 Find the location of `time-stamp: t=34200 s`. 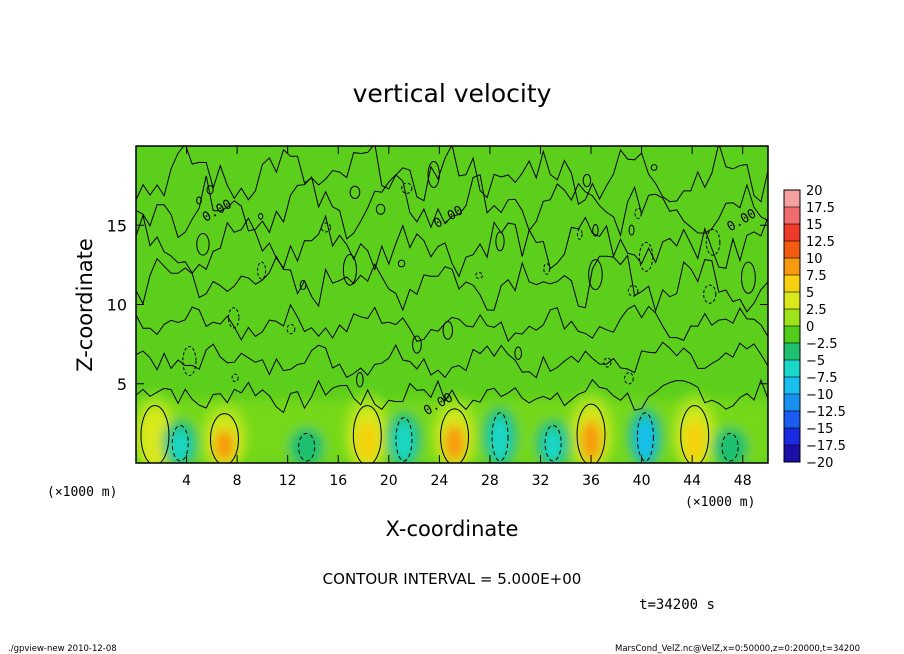

time-stamp: t=34200 s is located at coordinates (677, 605).